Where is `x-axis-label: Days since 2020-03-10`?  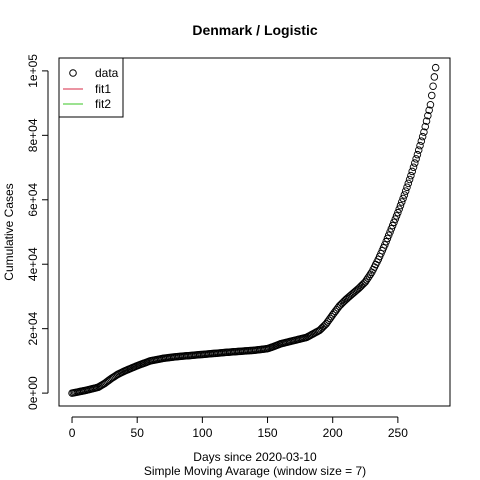 x-axis-label: Days since 2020-03-10 is located at coordinates (255, 457).